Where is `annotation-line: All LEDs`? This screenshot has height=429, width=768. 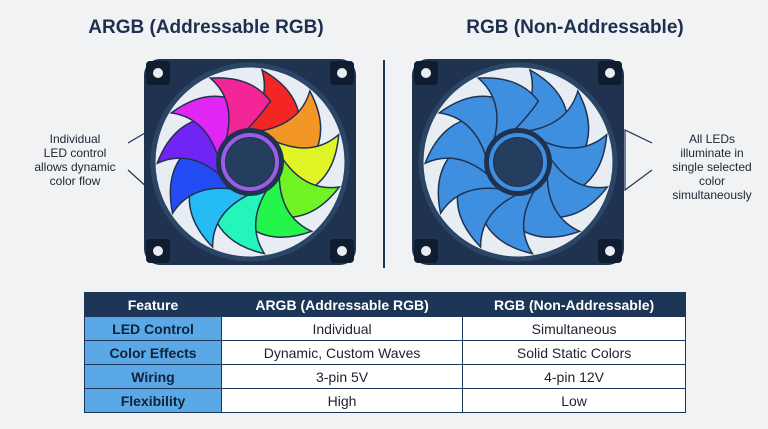 annotation-line: All LEDs is located at coordinates (712, 139).